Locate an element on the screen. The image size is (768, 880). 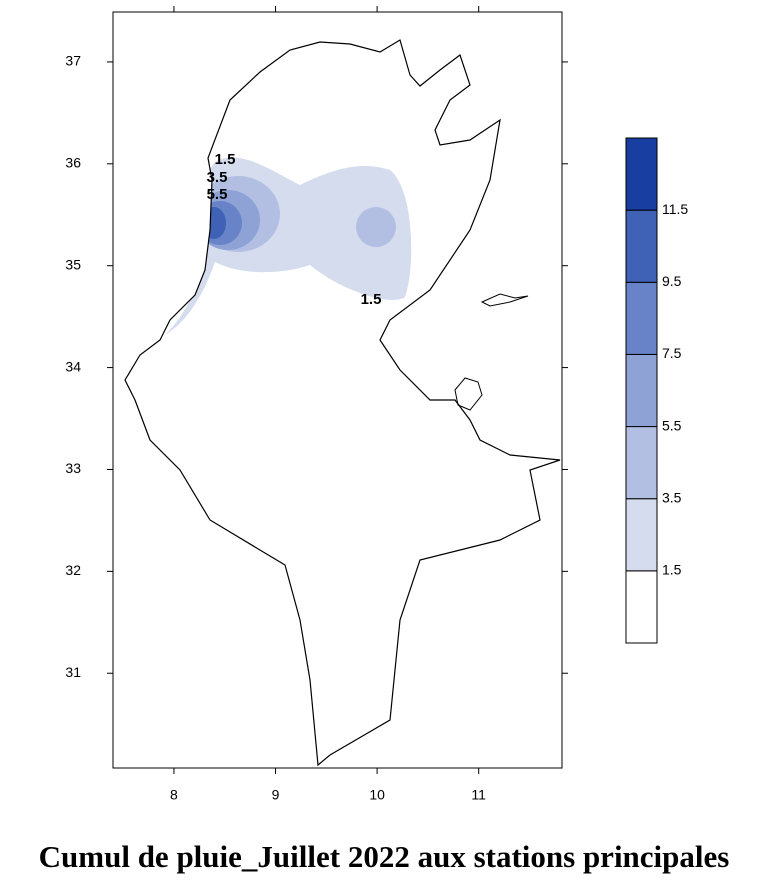
y-tick-label: 32 is located at coordinates (73, 570).